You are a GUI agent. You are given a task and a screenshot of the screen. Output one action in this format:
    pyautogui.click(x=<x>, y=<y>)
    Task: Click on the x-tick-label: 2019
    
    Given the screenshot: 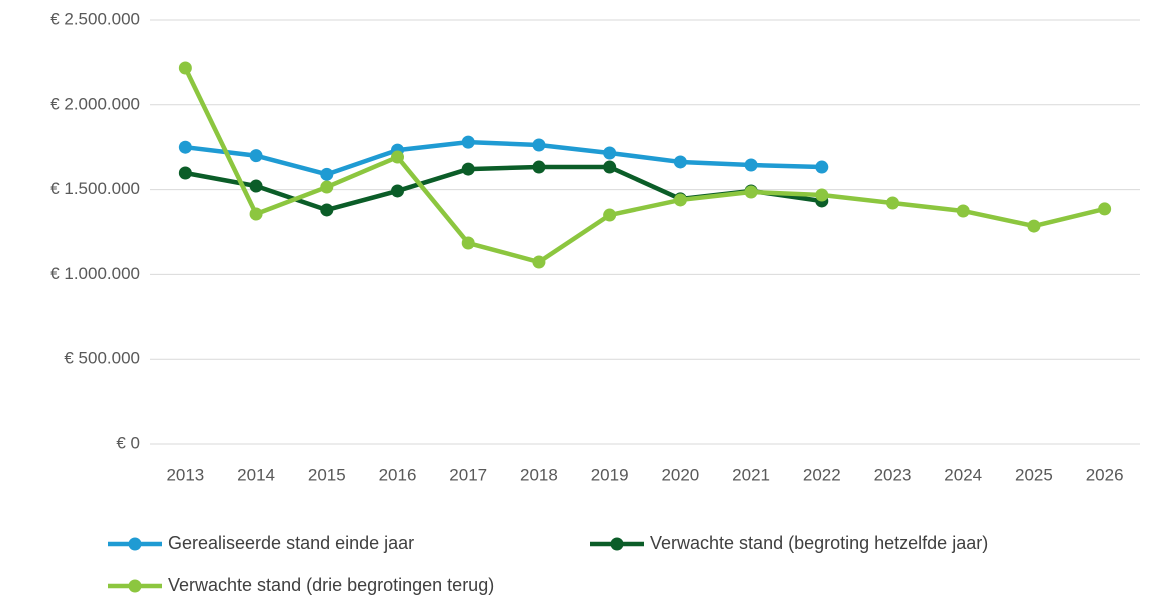 What is the action you would take?
    pyautogui.click(x=610, y=474)
    